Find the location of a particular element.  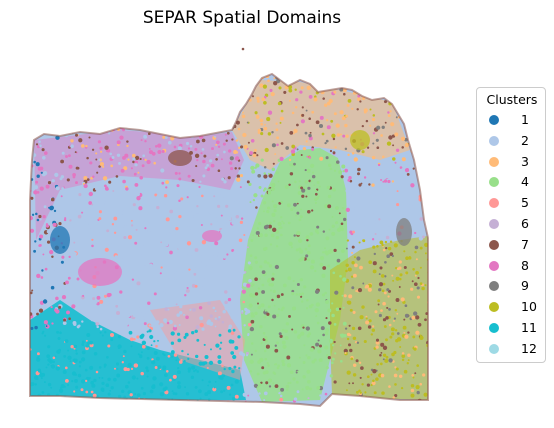

chart-title: SEPAR Spatial Domains is located at coordinates (242, 18).